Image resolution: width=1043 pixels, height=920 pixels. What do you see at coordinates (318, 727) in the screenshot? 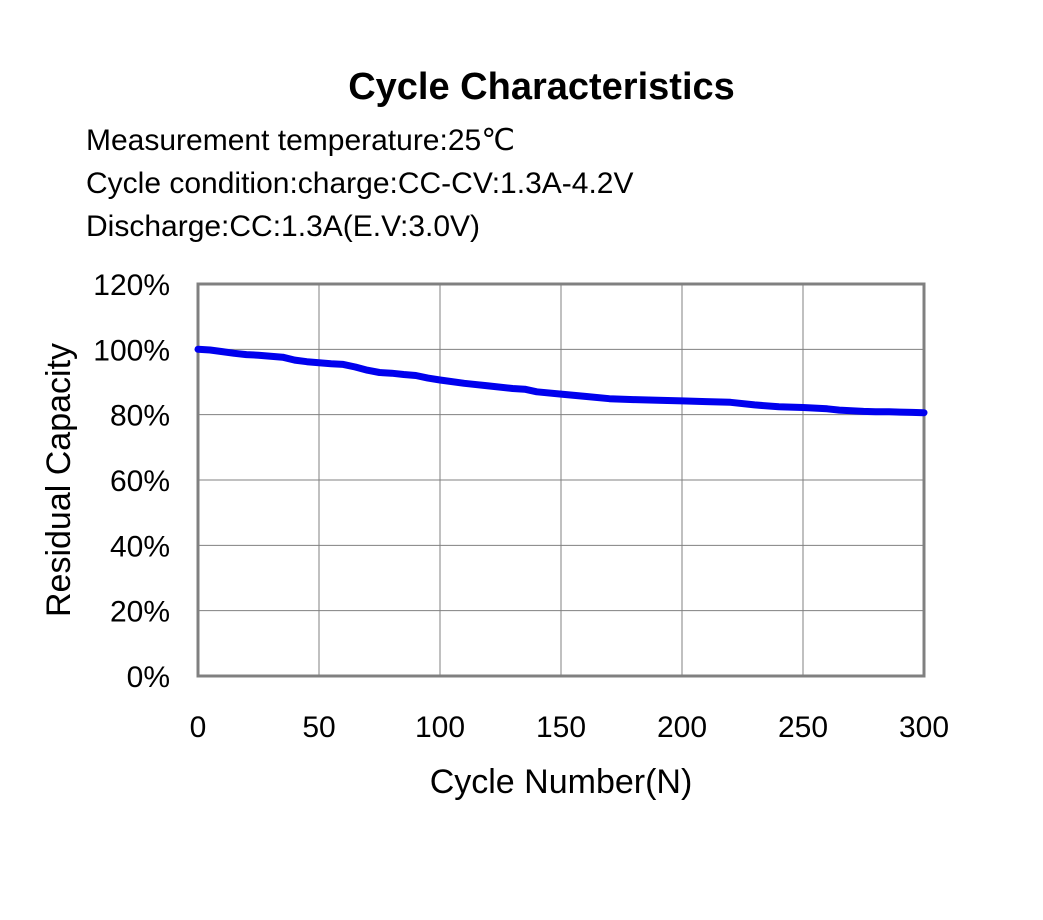
I see `x-tick-label: 50` at bounding box center [318, 727].